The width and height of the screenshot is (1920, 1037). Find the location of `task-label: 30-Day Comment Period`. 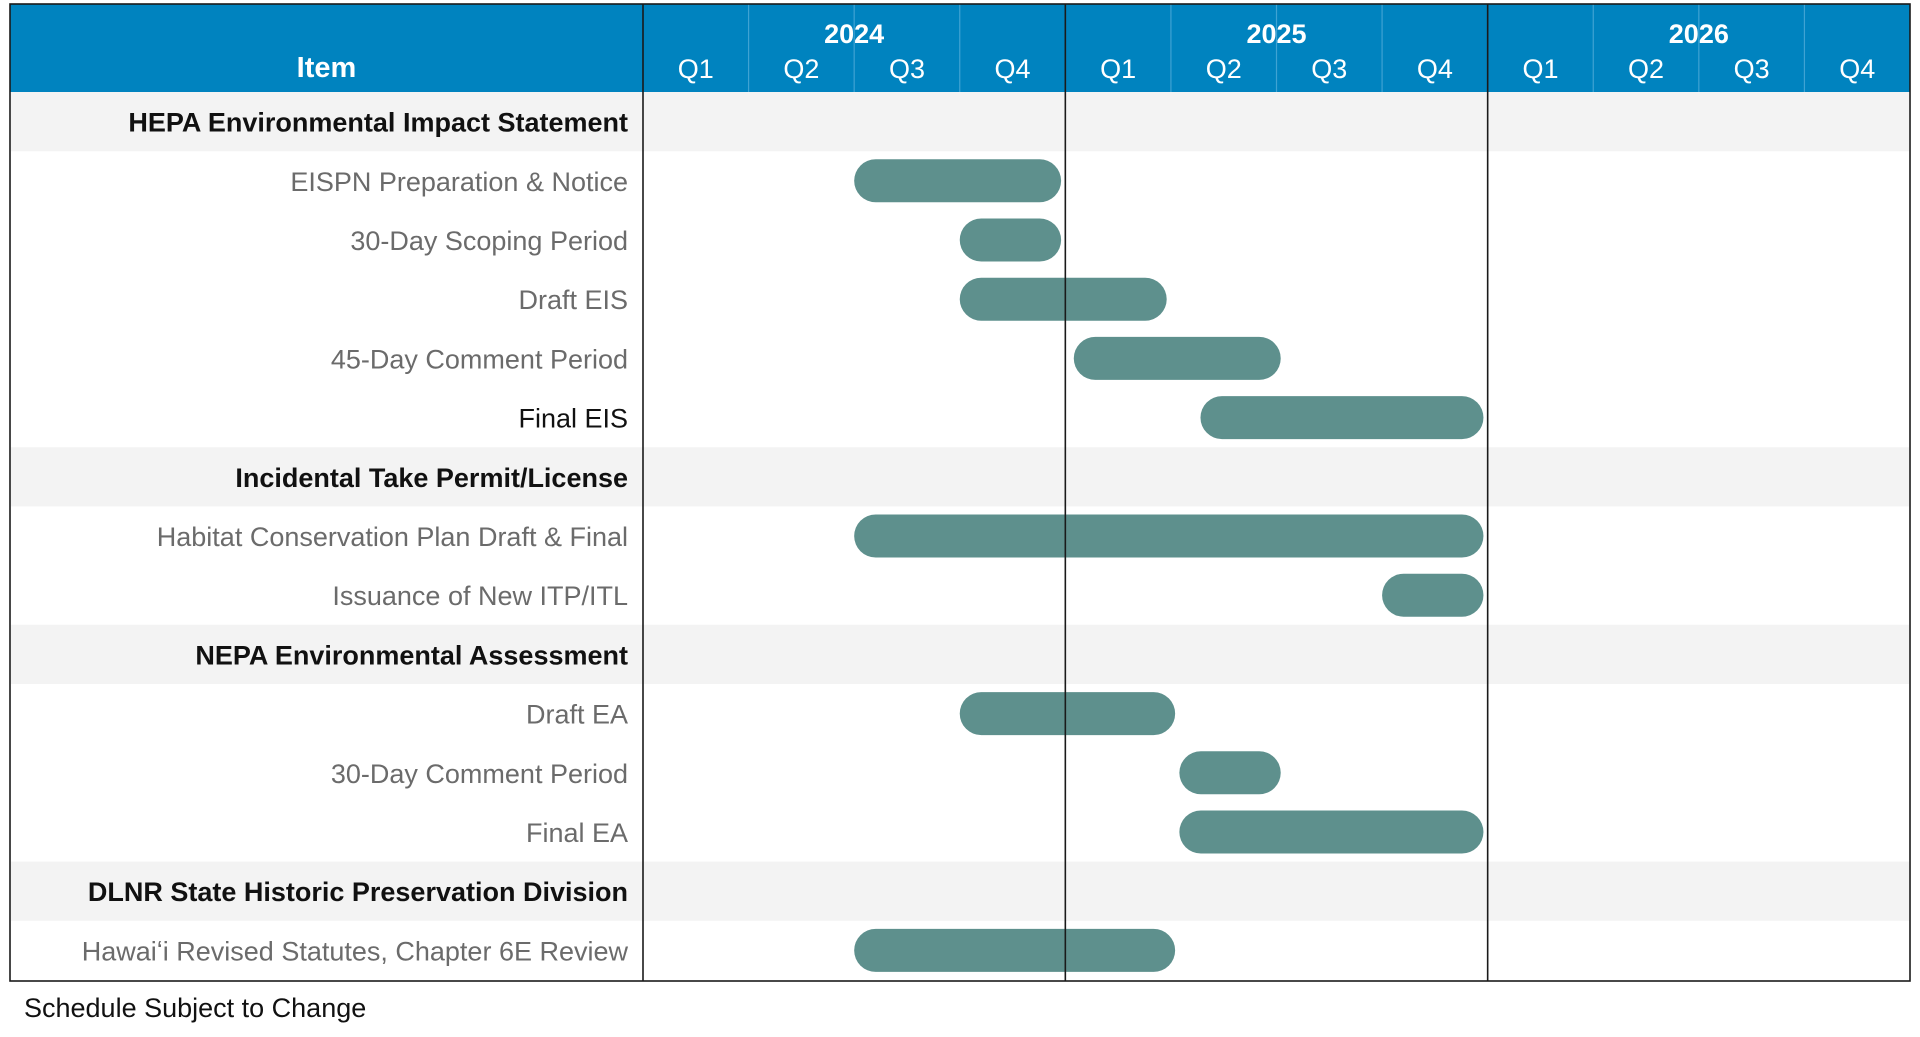

task-label: 30-Day Comment Period is located at coordinates (479, 774).